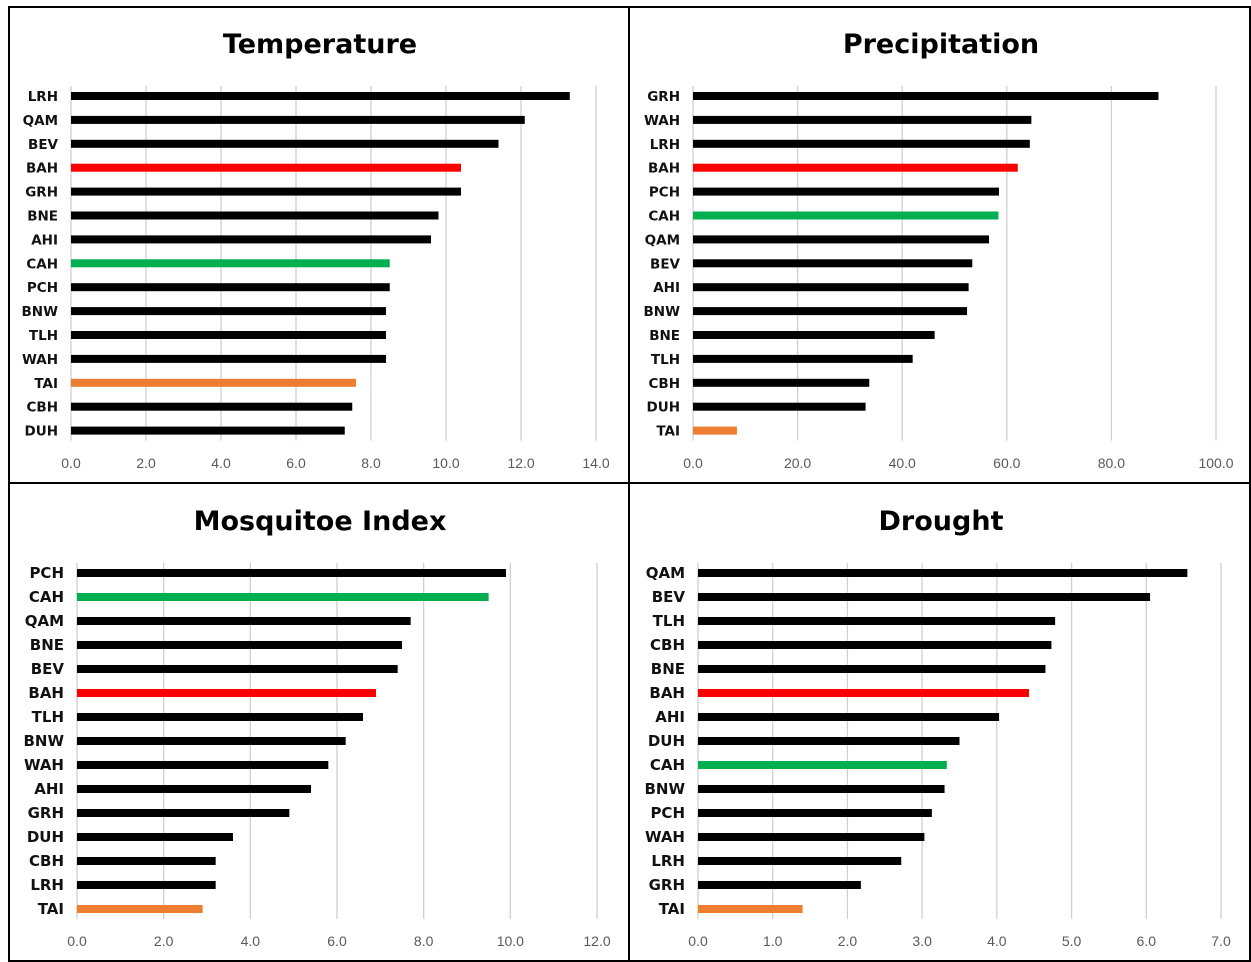  I want to click on temperature-category-label: LRH, so click(43, 97).